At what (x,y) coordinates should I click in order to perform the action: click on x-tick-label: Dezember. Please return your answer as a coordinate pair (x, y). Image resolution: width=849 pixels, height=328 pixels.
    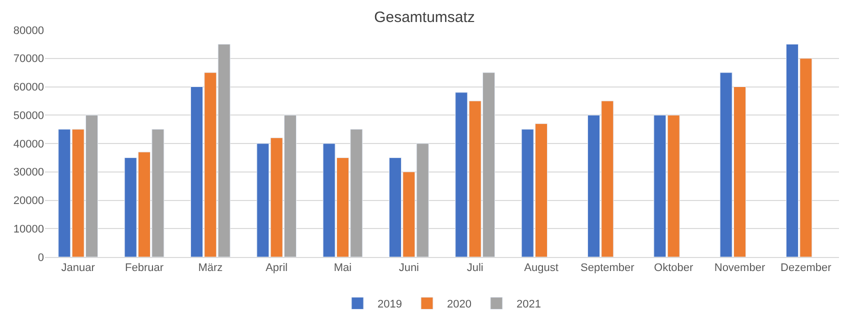
    Looking at the image, I should click on (806, 268).